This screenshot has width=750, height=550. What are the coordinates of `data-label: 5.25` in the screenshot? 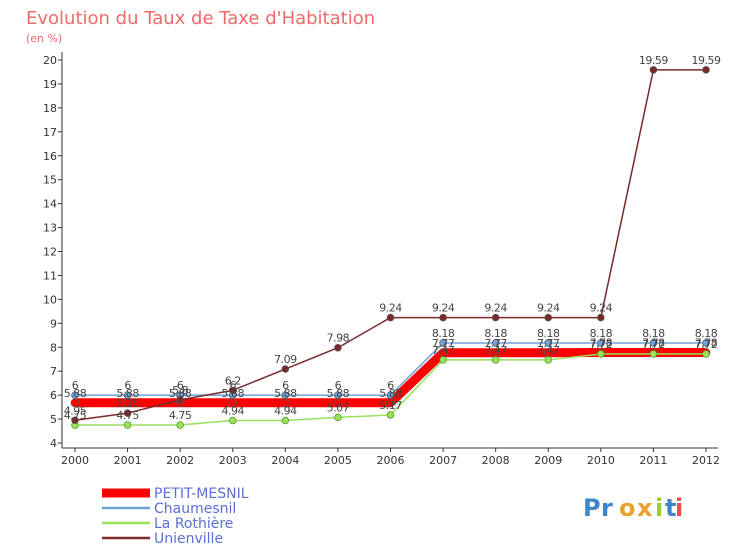 It's located at (127, 403).